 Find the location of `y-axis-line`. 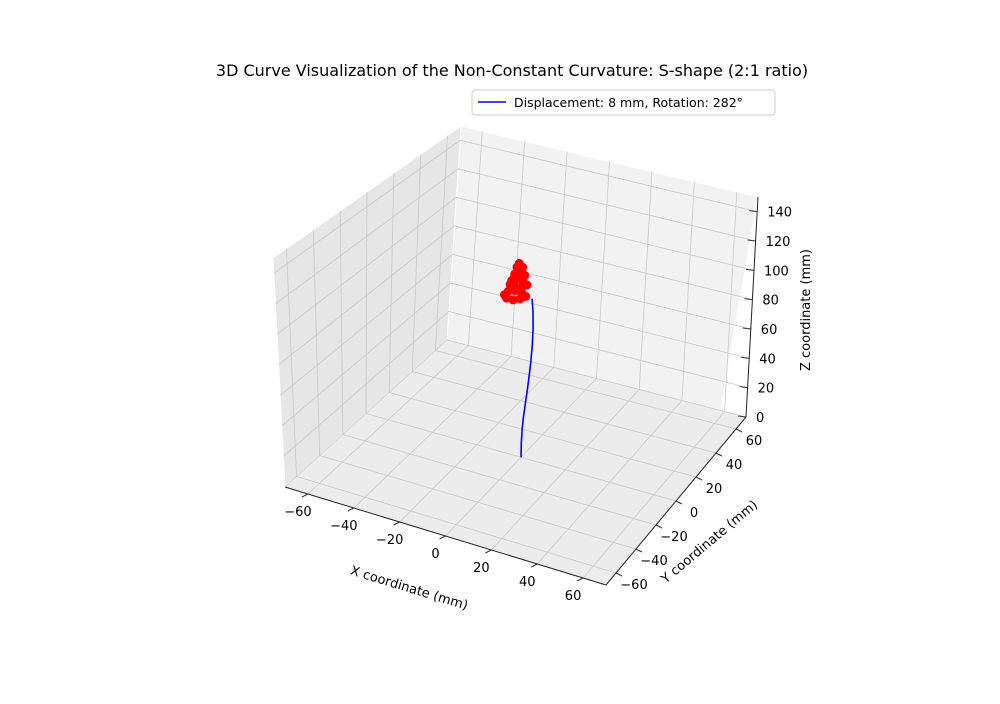

y-axis-line is located at coordinates (676, 501).